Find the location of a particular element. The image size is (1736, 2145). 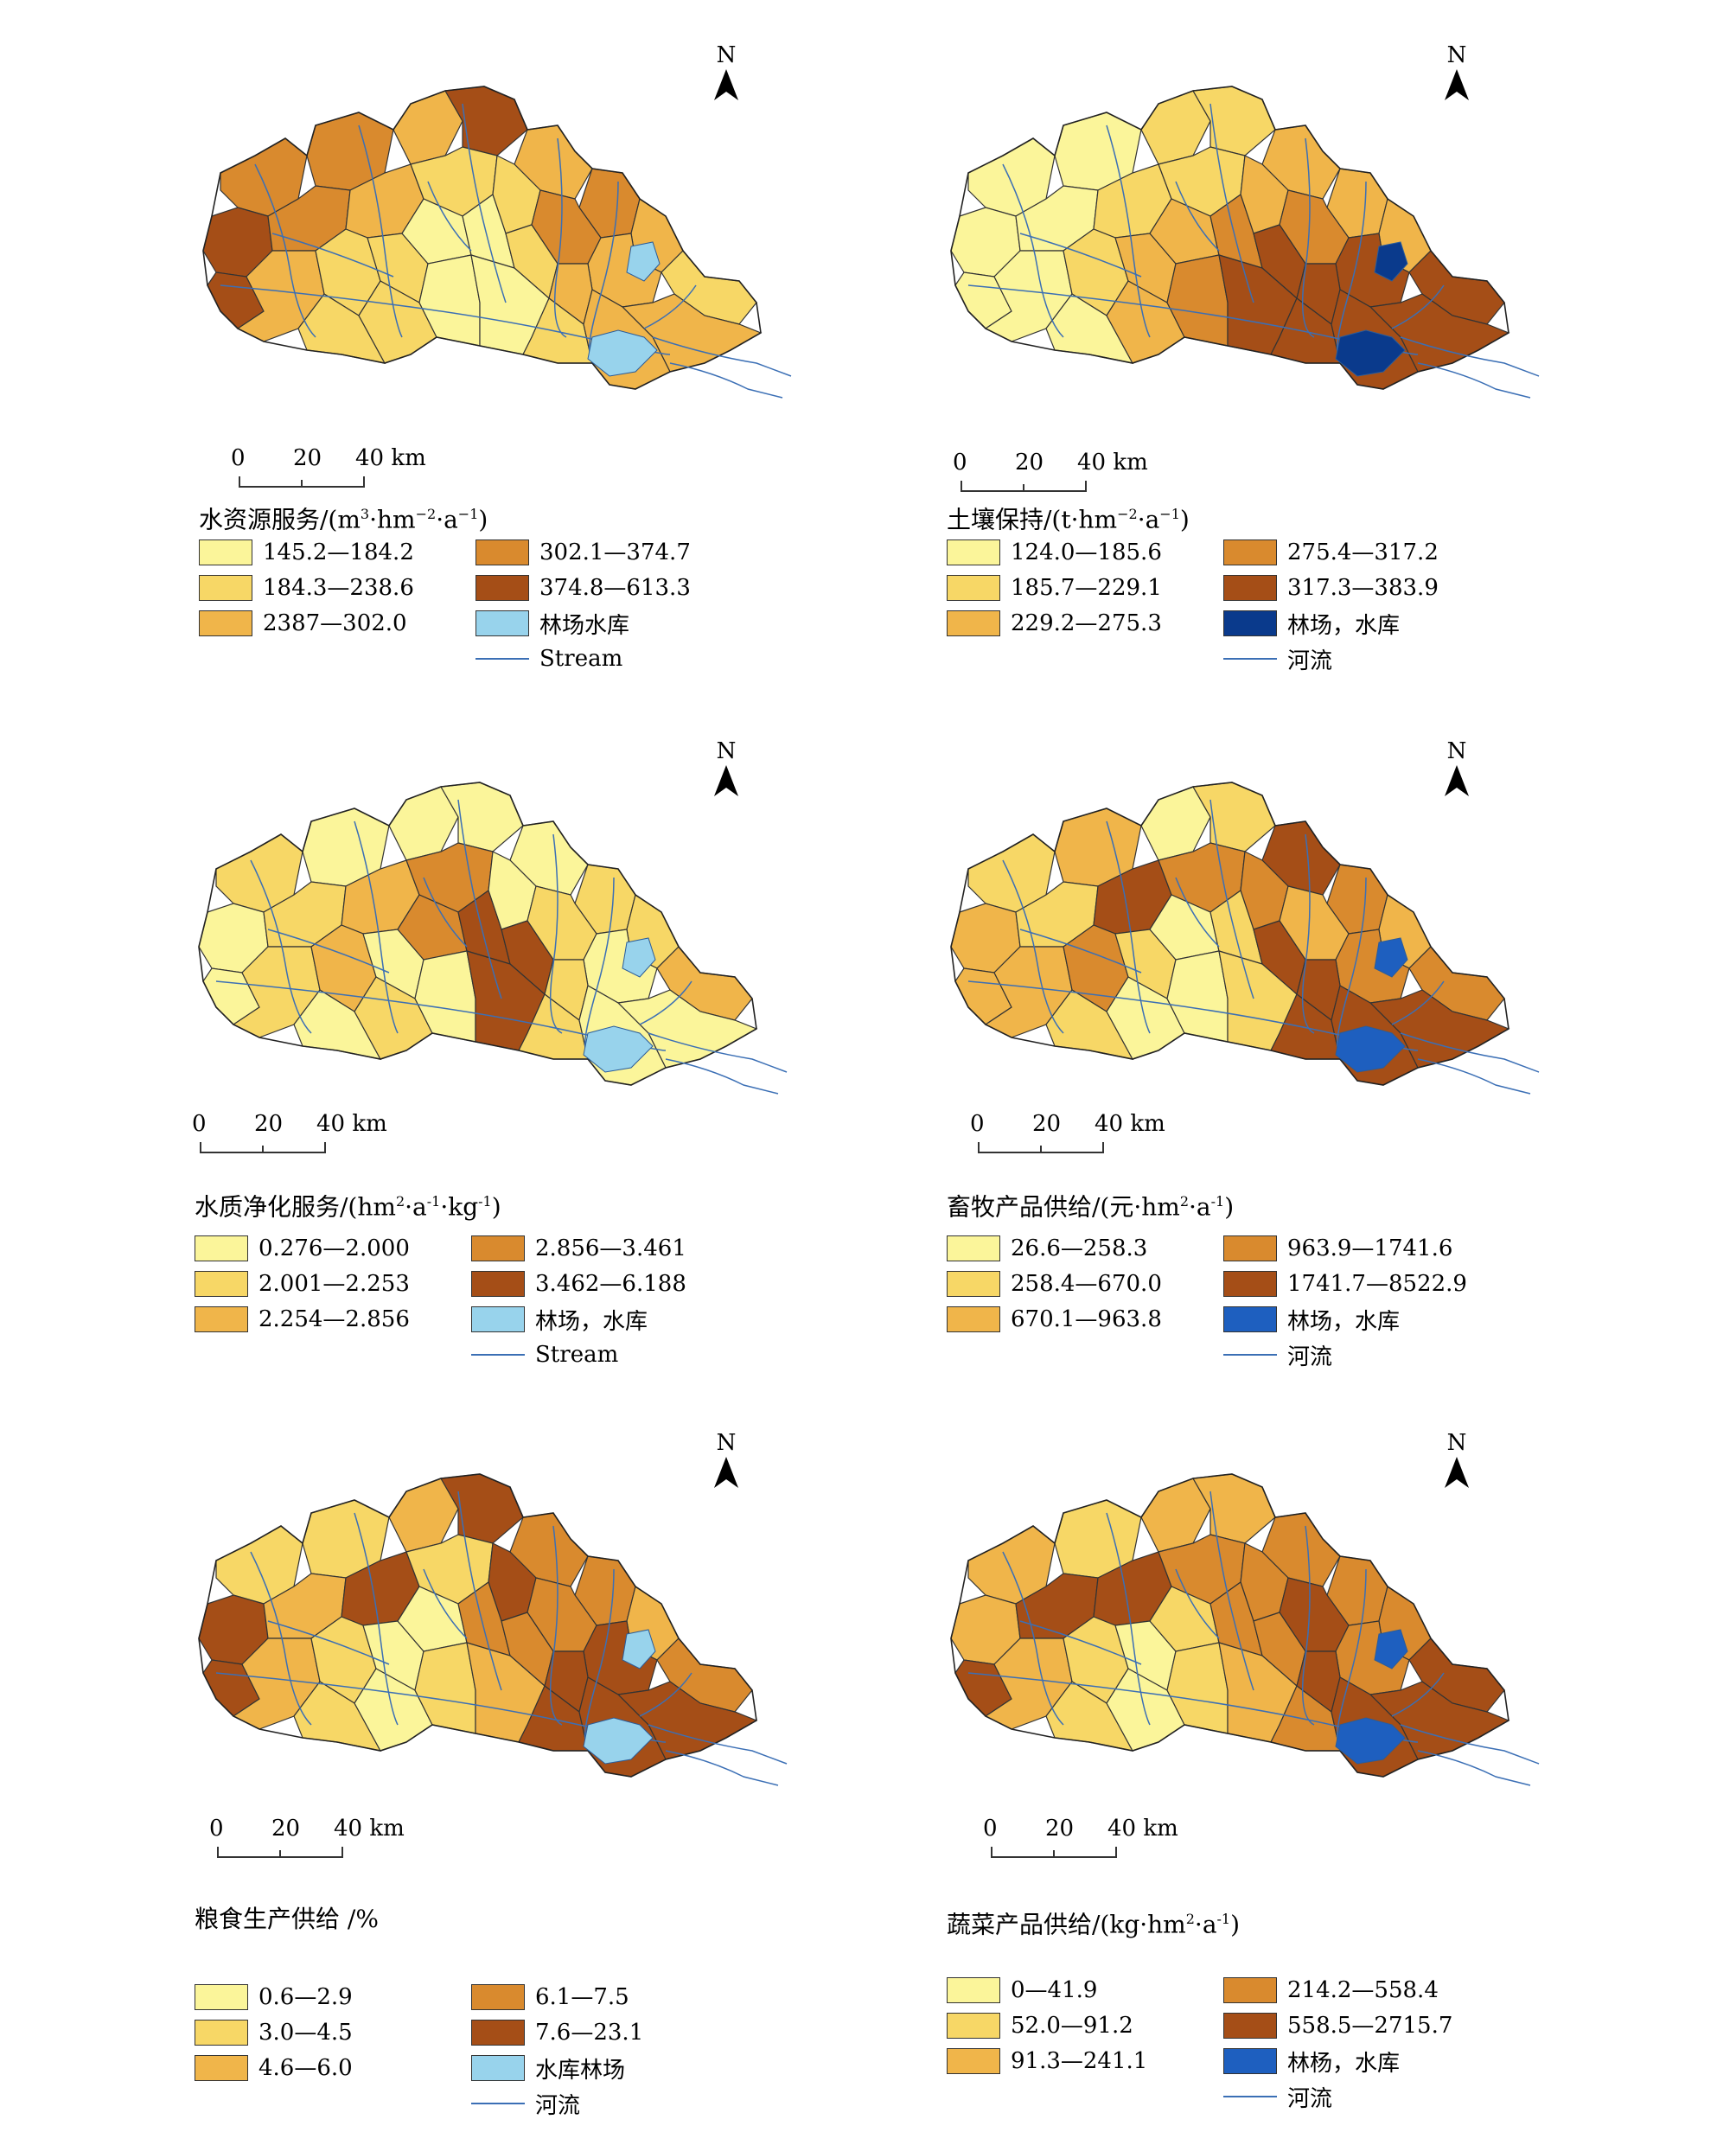

legend-item: 2.856—3.461 is located at coordinates (578, 1249).